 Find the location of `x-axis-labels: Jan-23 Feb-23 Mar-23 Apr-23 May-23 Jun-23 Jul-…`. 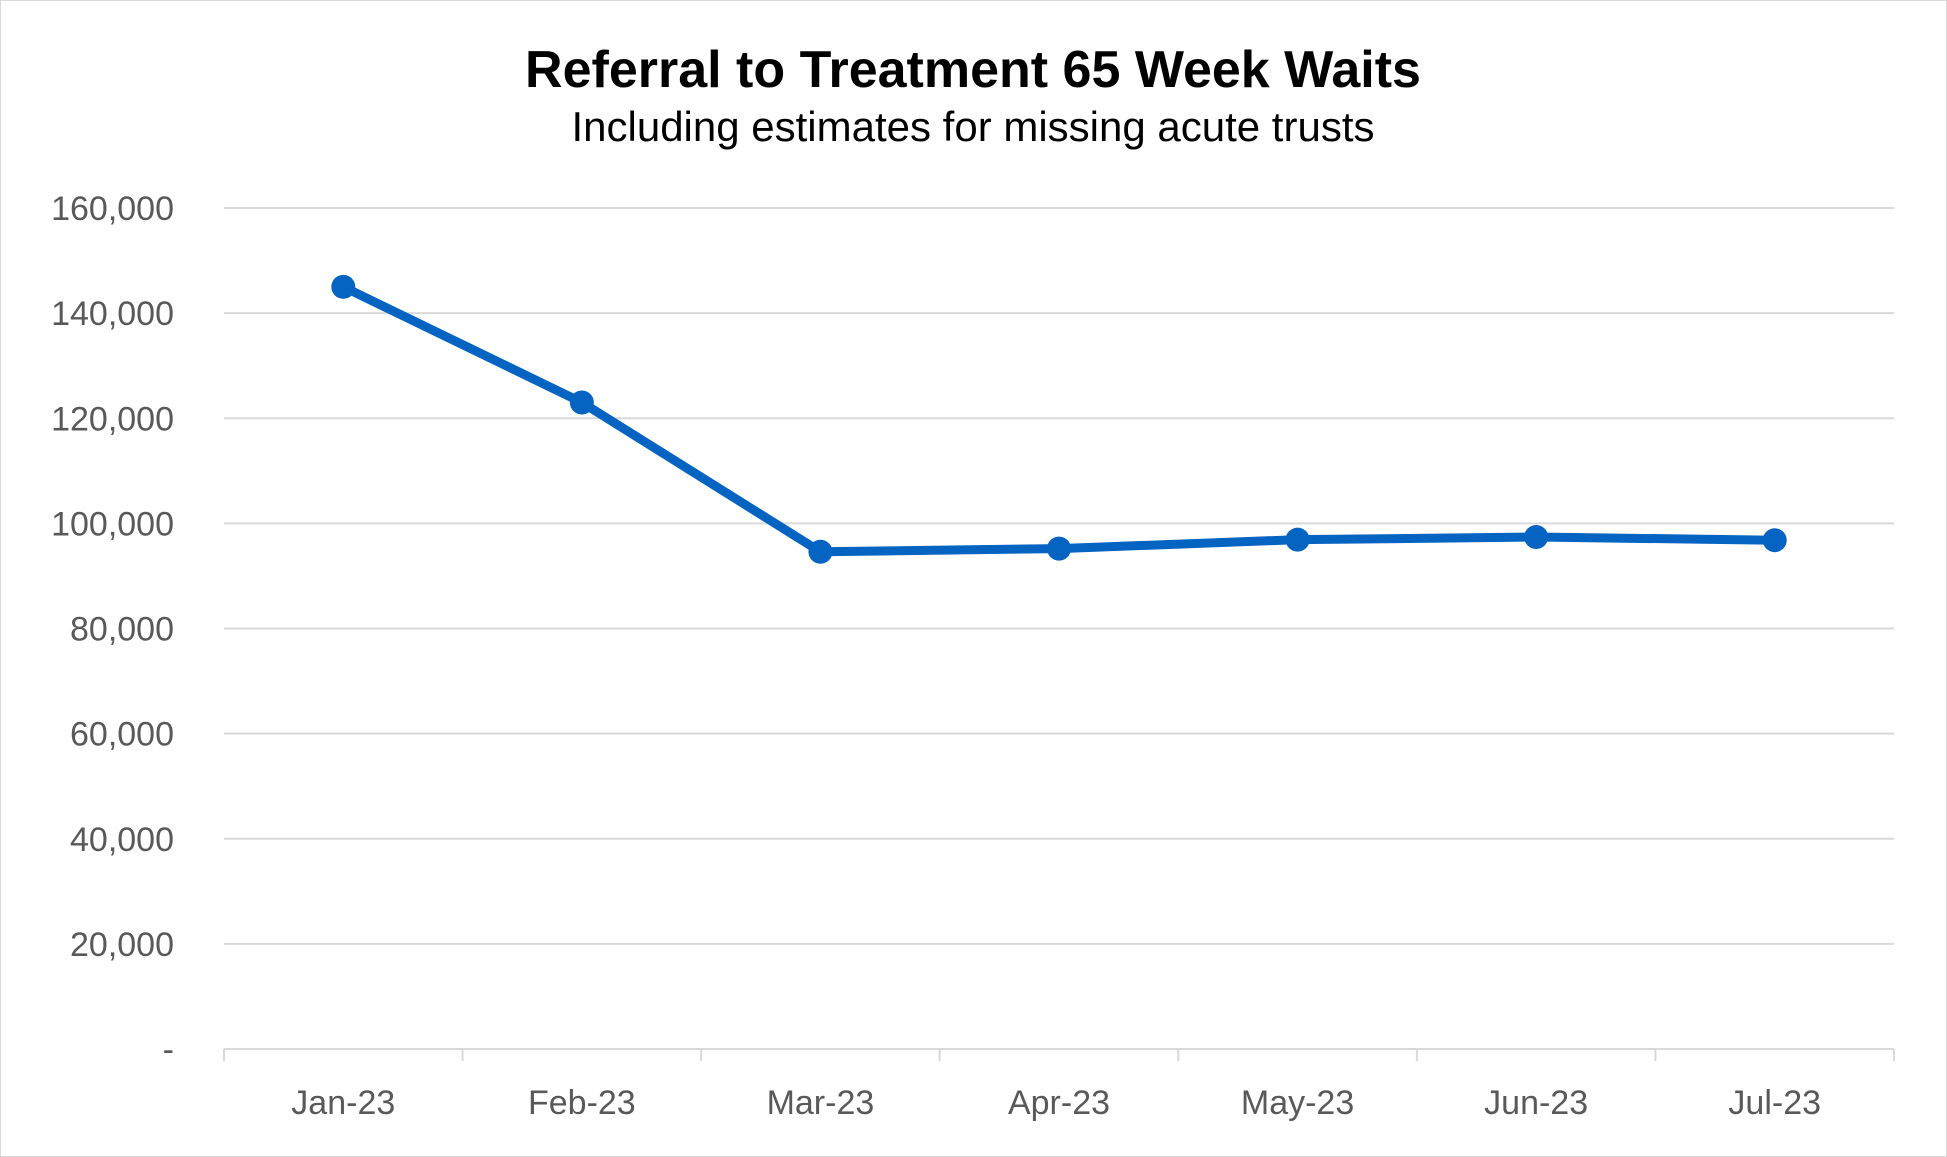

x-axis-labels: Jan-23 Feb-23 Mar-23 Apr-23 May-23 Jun-23 Jul-… is located at coordinates (1056, 1103).